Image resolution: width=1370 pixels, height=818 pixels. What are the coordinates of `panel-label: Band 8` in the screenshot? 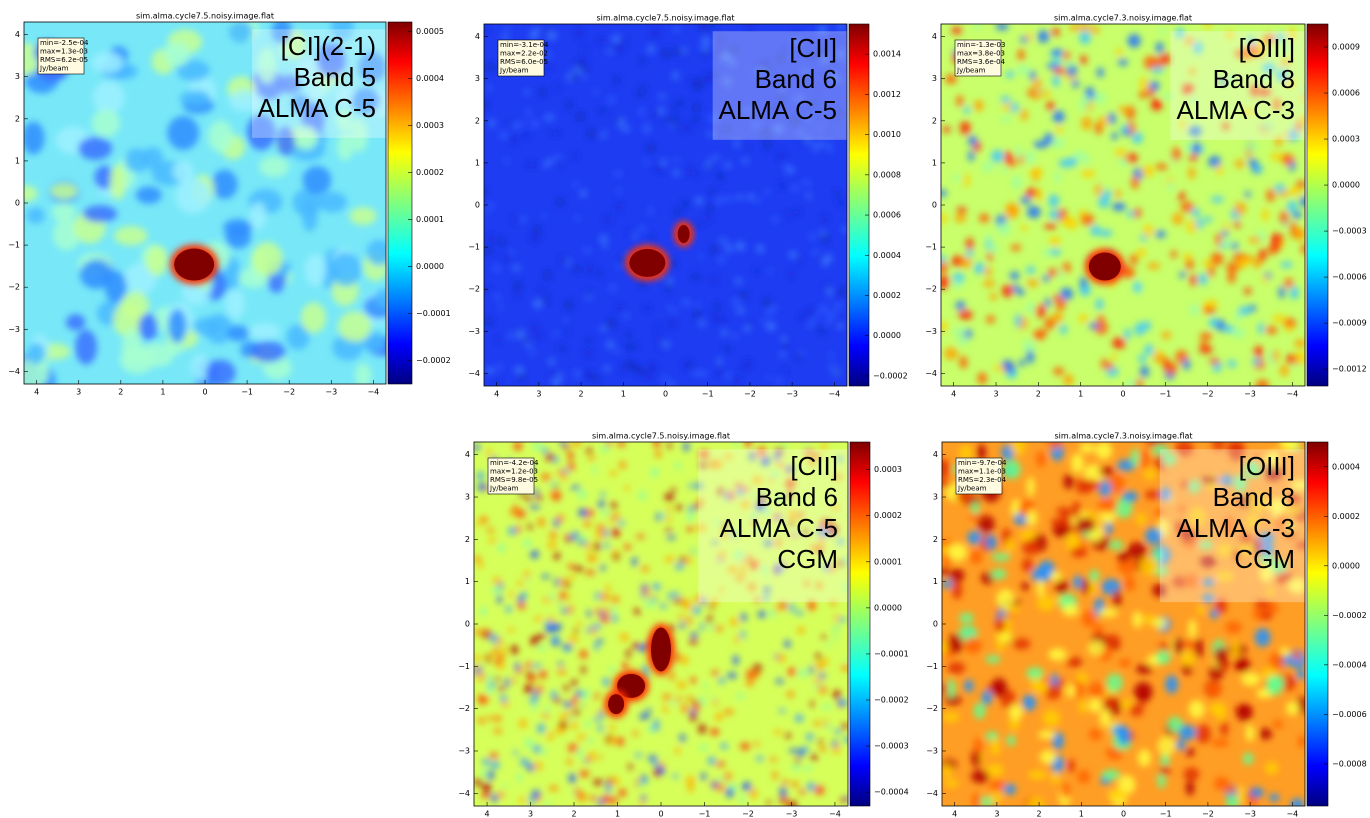 It's located at (1254, 79).